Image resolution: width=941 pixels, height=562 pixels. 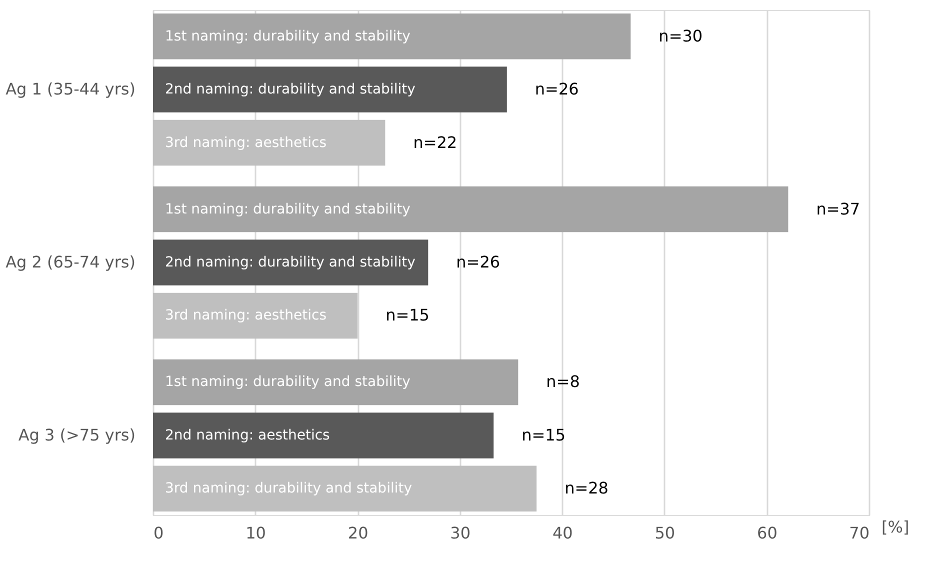 I want to click on x-tick-label: 70, so click(x=859, y=533).